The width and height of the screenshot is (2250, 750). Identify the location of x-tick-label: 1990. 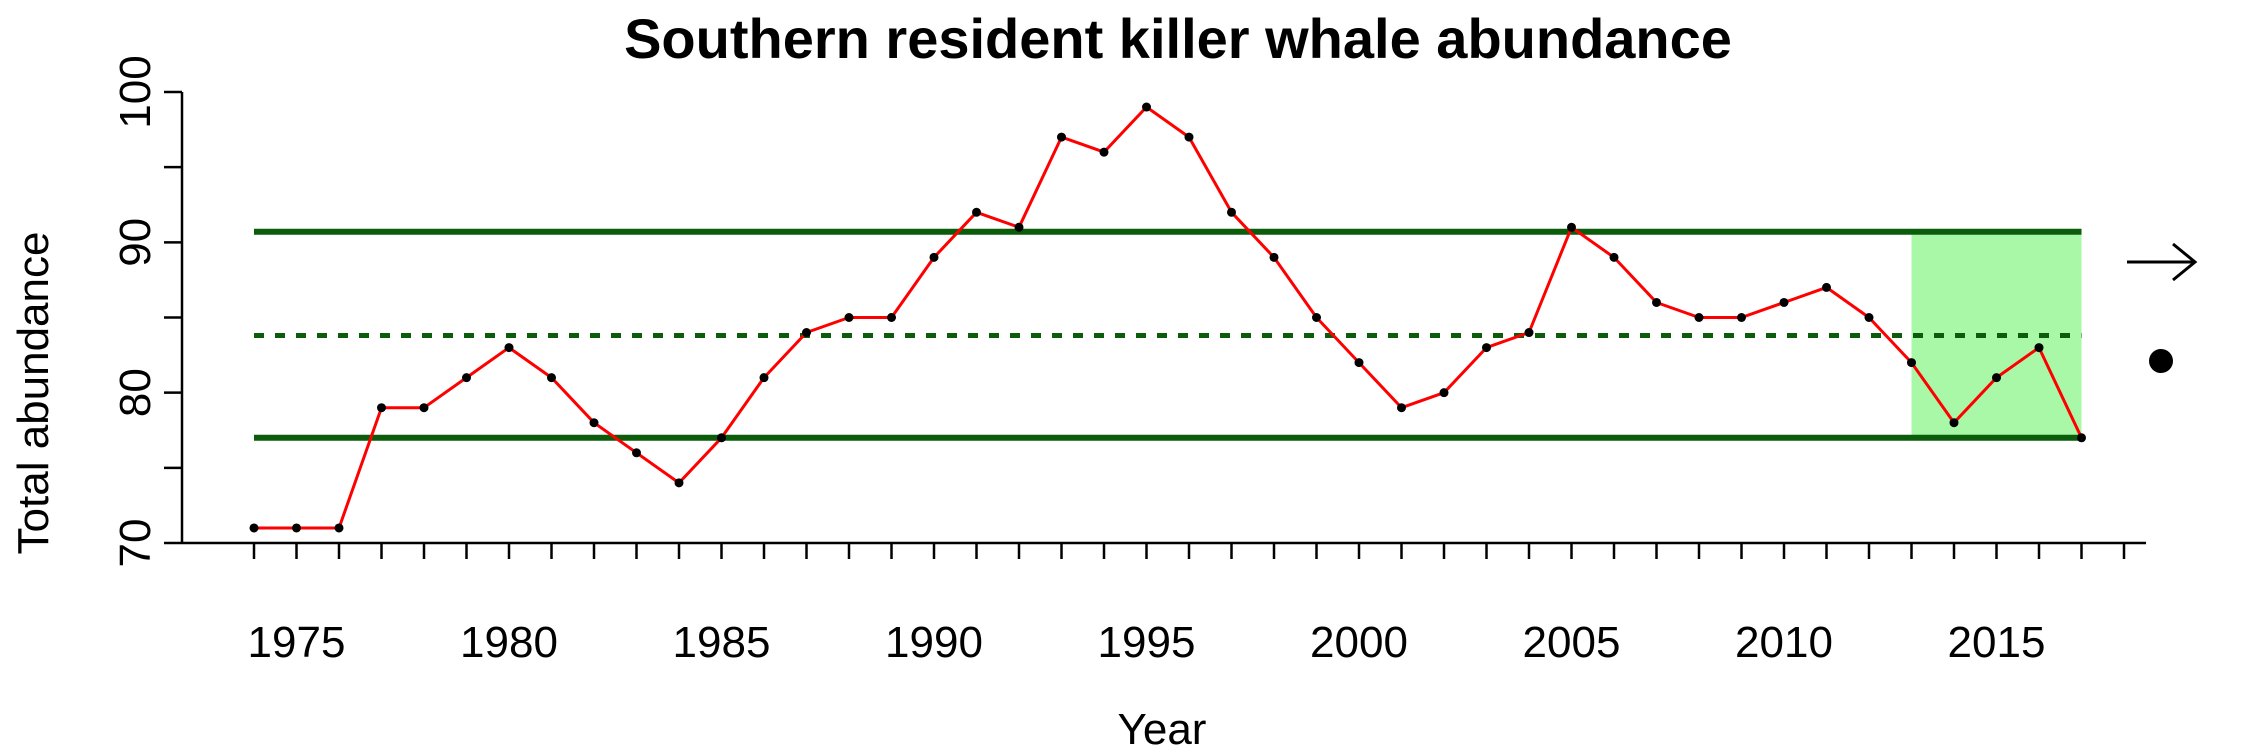
(934, 642).